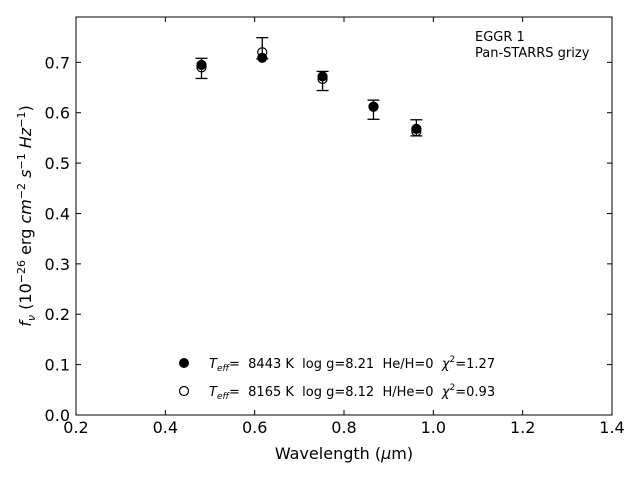 The height and width of the screenshot is (484, 640). Describe the element at coordinates (57, 314) in the screenshot. I see `y-tick-label: 0.2` at that location.